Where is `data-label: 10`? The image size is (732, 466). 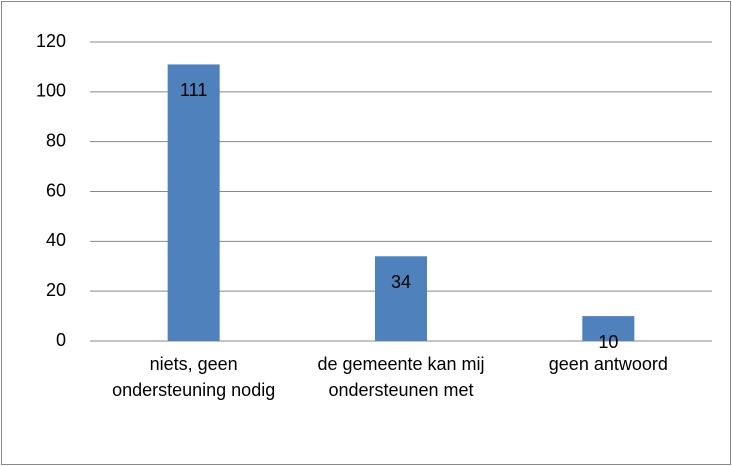 data-label: 10 is located at coordinates (608, 342).